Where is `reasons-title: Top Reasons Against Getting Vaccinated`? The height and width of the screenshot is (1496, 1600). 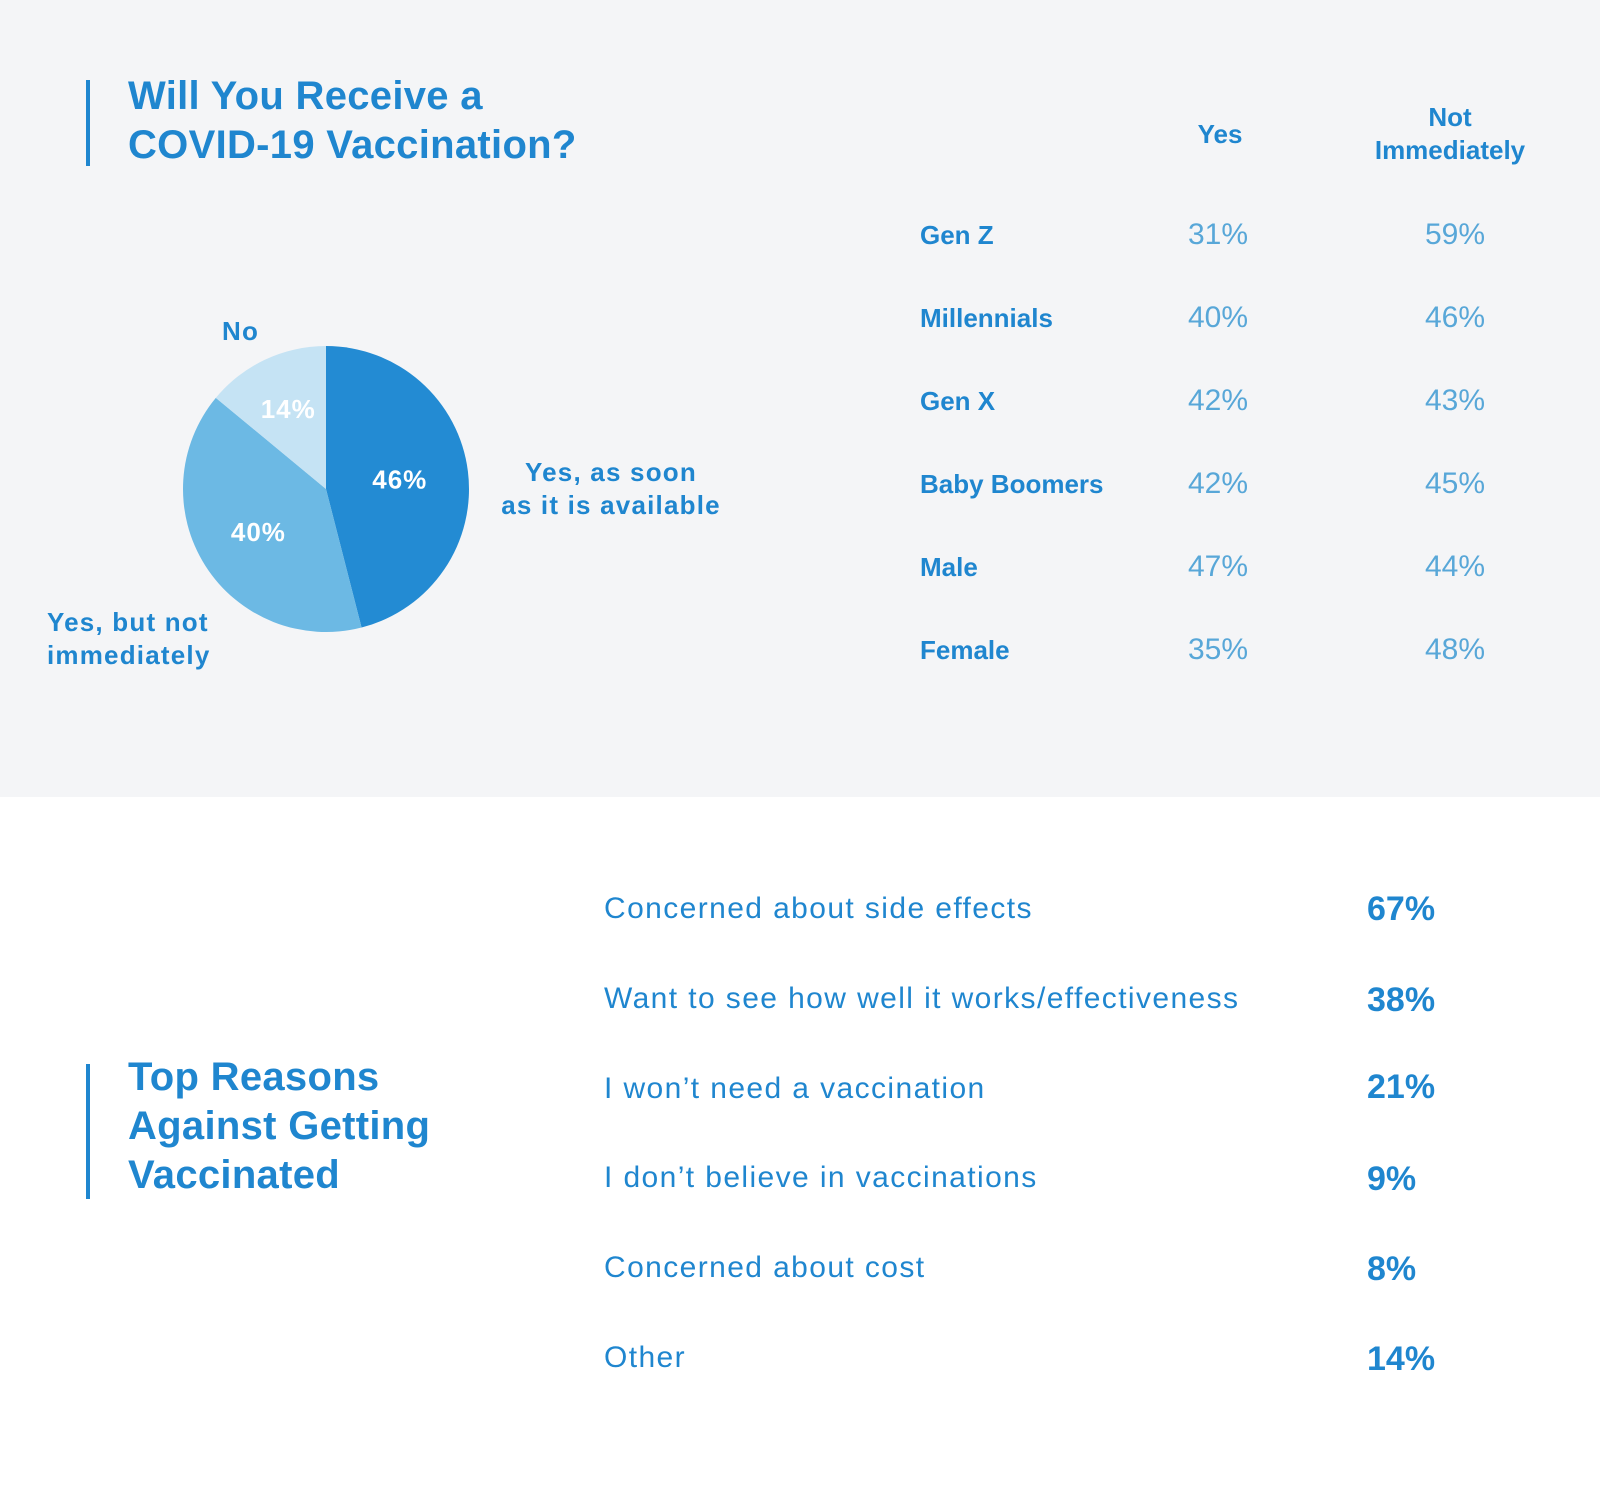
reasons-title: Top Reasons Against Getting Vaccinated is located at coordinates (279, 1126).